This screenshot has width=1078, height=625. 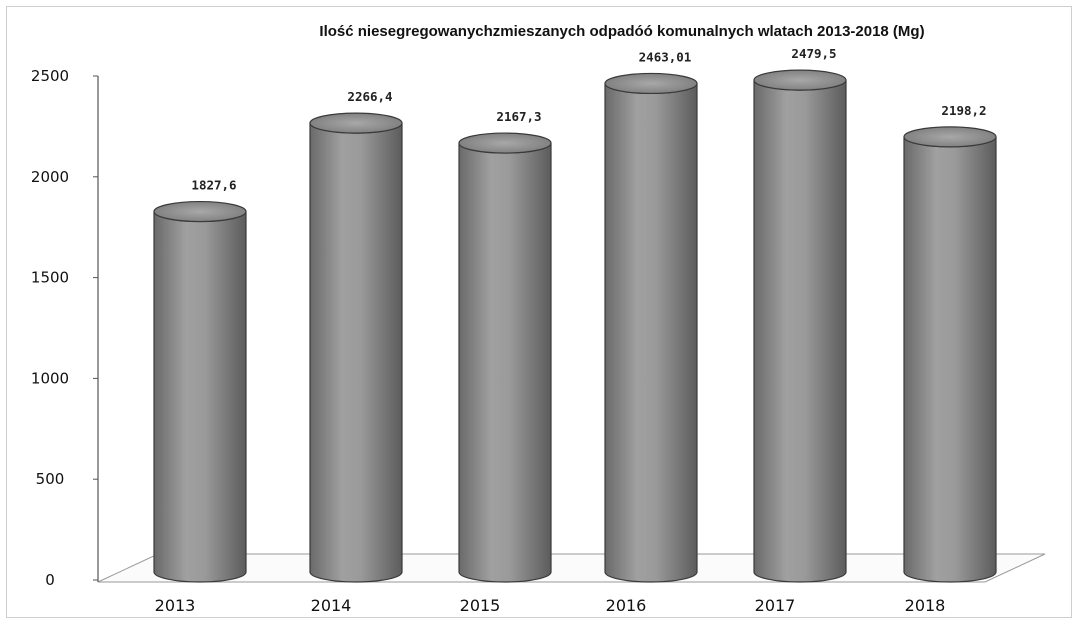 What do you see at coordinates (518, 116) in the screenshot?
I see `bar-value-label: 2167,3` at bounding box center [518, 116].